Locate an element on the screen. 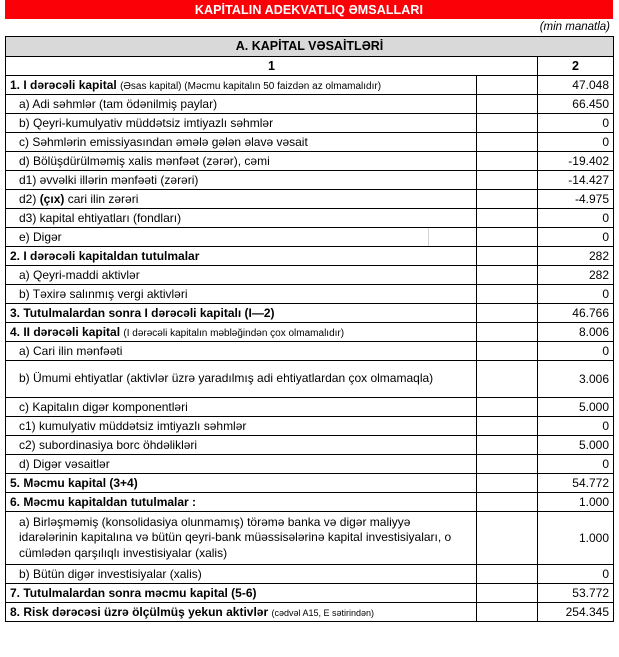  row-label-note: (cədvəl A15, E sətirindən) is located at coordinates (323, 612).